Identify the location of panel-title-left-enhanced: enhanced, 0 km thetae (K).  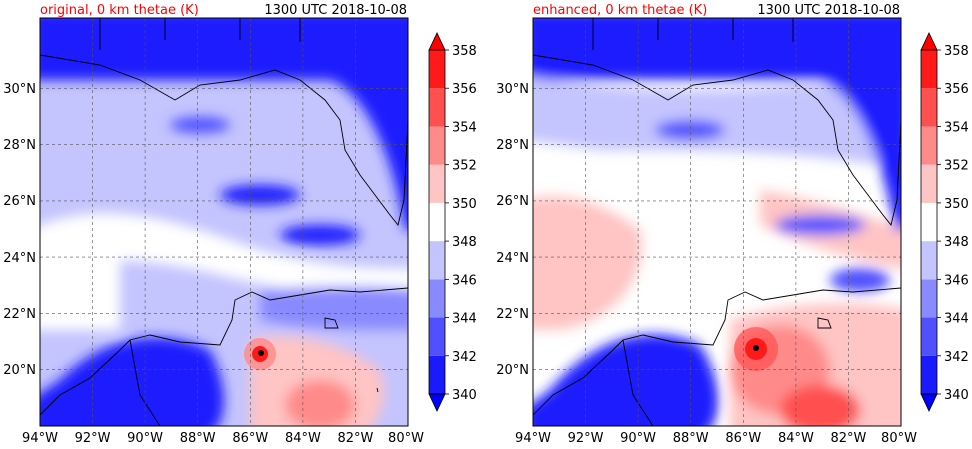
(620, 10).